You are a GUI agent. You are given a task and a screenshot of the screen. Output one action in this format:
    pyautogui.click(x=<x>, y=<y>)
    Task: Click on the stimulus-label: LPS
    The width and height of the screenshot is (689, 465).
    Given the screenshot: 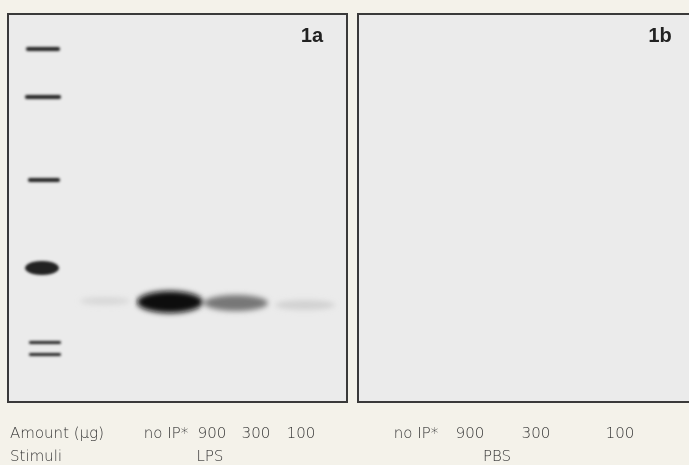 What is the action you would take?
    pyautogui.click(x=210, y=456)
    